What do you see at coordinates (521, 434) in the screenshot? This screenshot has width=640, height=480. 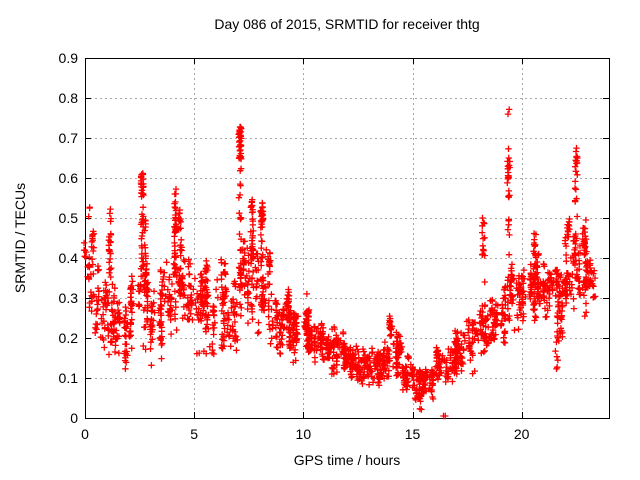 I see `x-tick-label: 20` at bounding box center [521, 434].